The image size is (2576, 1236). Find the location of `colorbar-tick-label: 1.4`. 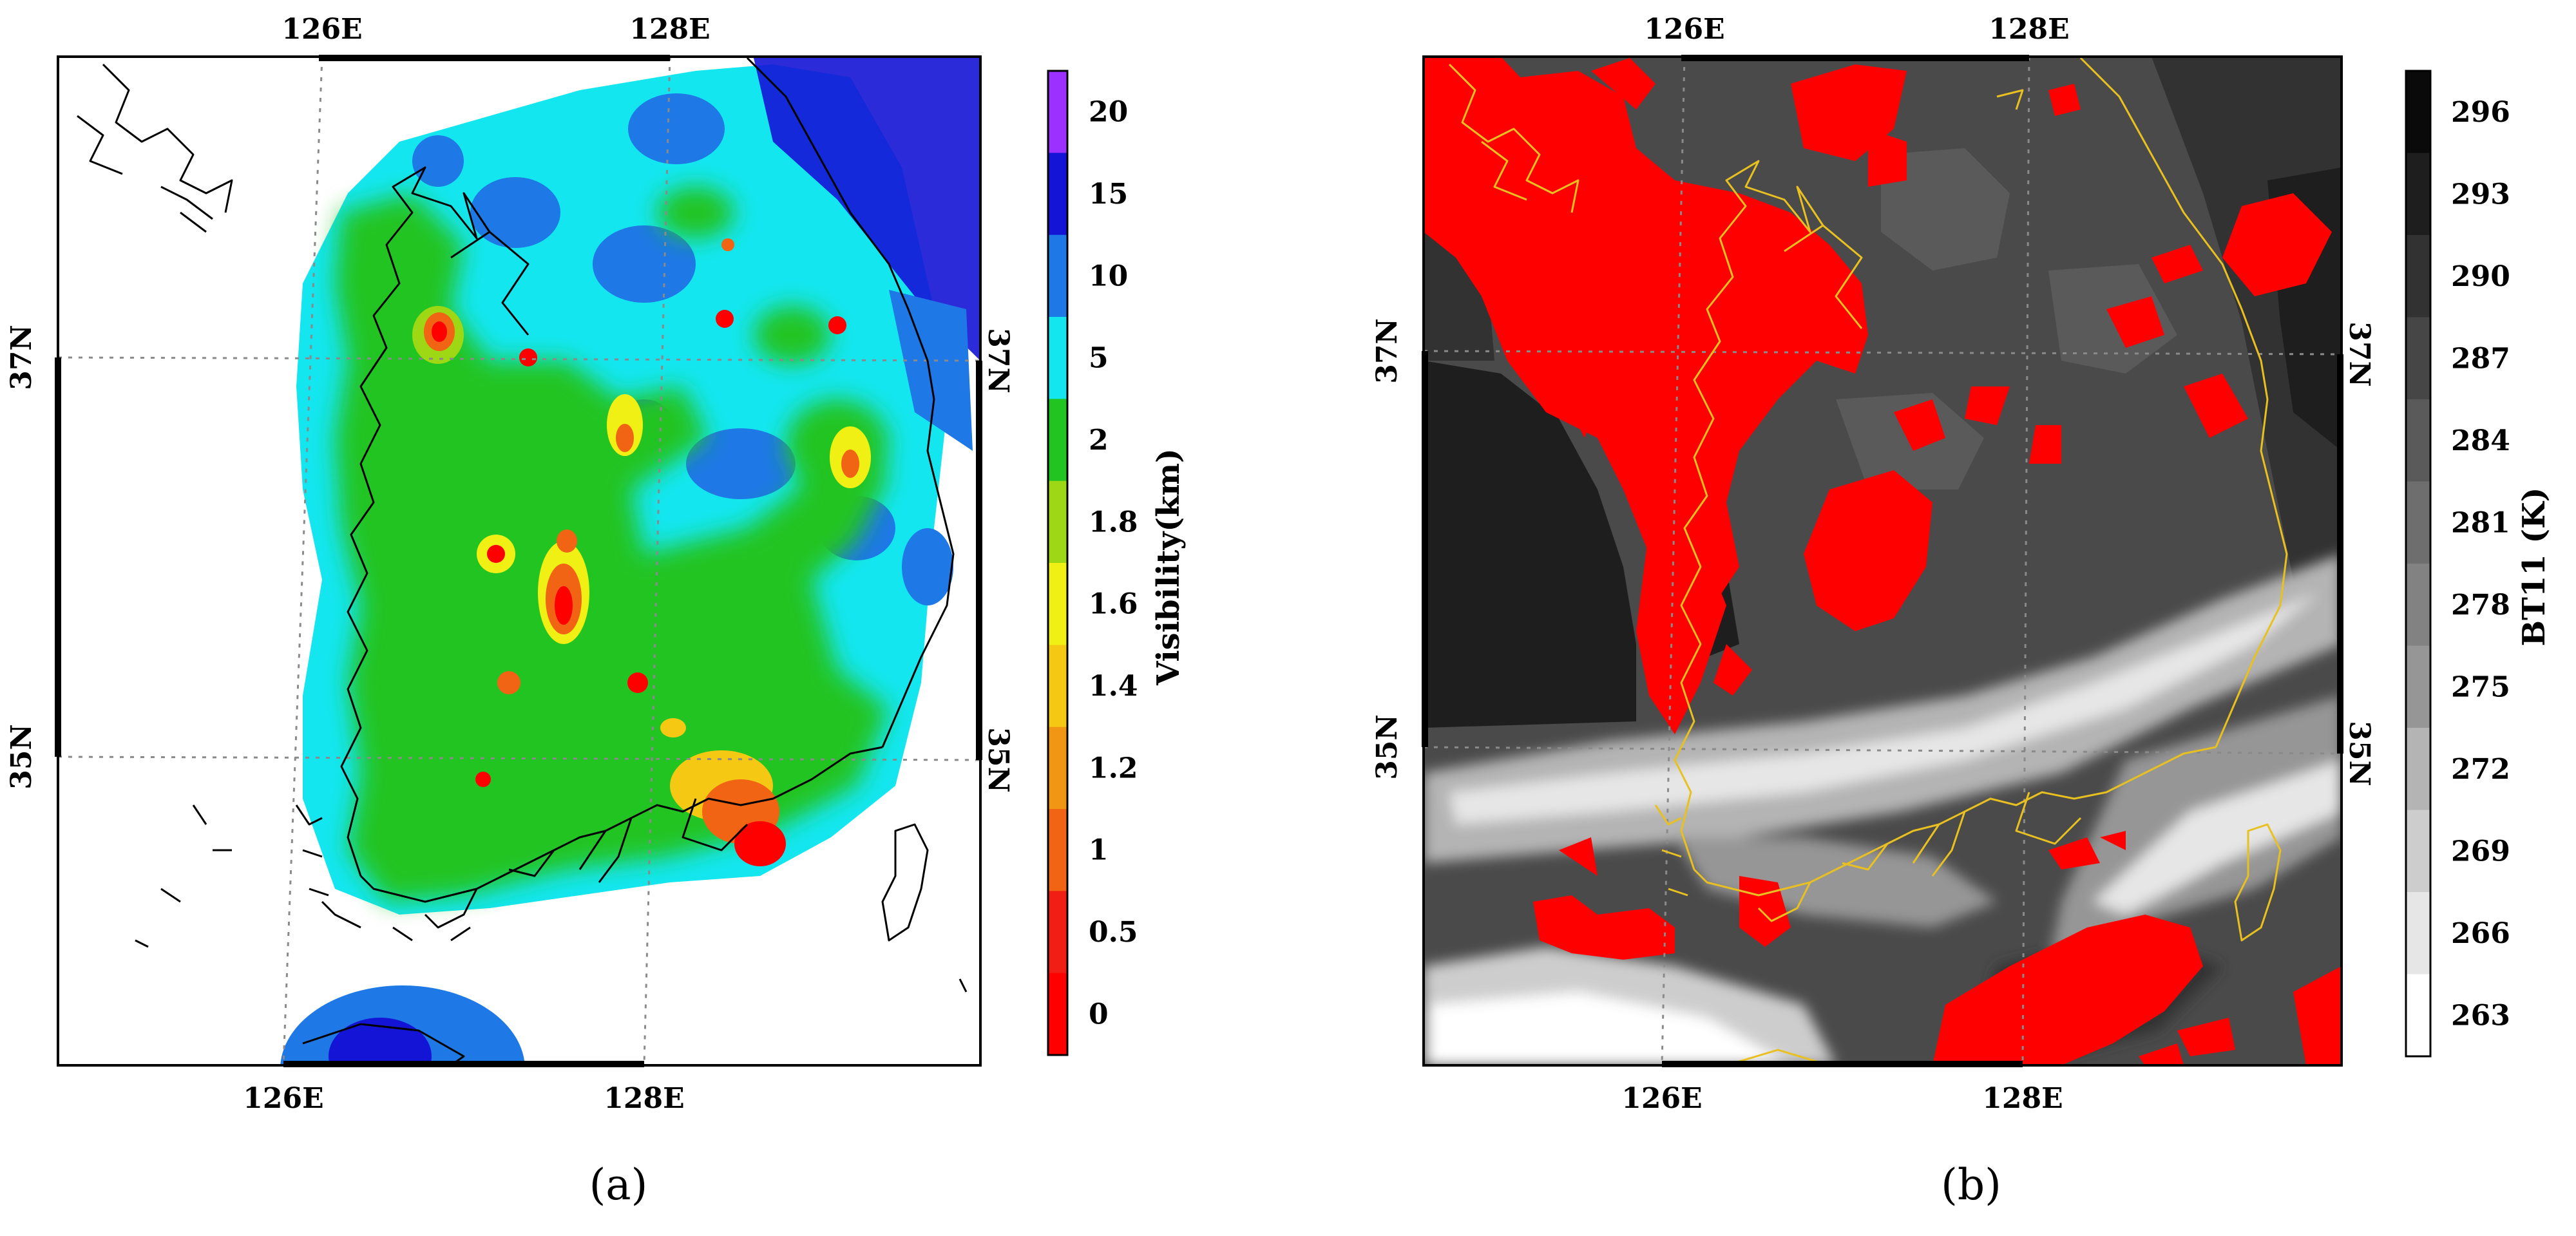

colorbar-tick-label: 1.4 is located at coordinates (1113, 686).